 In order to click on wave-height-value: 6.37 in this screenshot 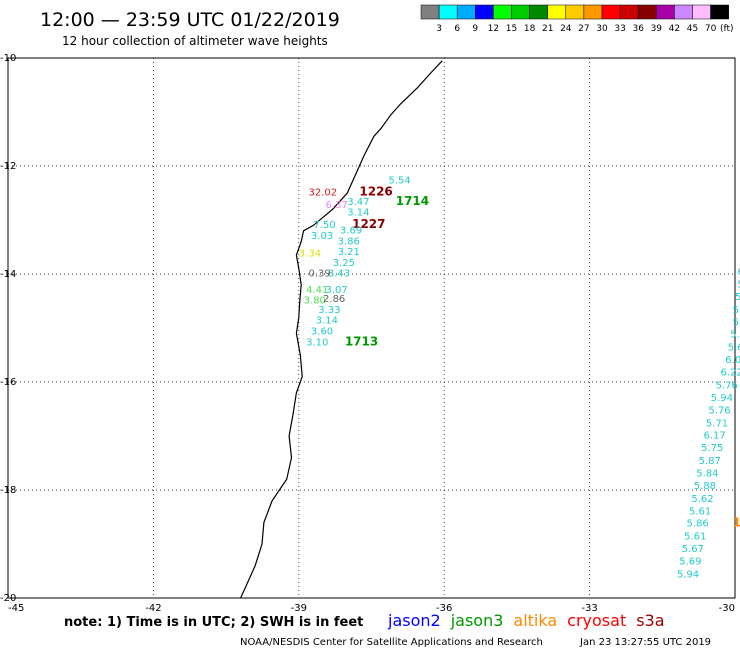, I will do `click(336, 205)`.